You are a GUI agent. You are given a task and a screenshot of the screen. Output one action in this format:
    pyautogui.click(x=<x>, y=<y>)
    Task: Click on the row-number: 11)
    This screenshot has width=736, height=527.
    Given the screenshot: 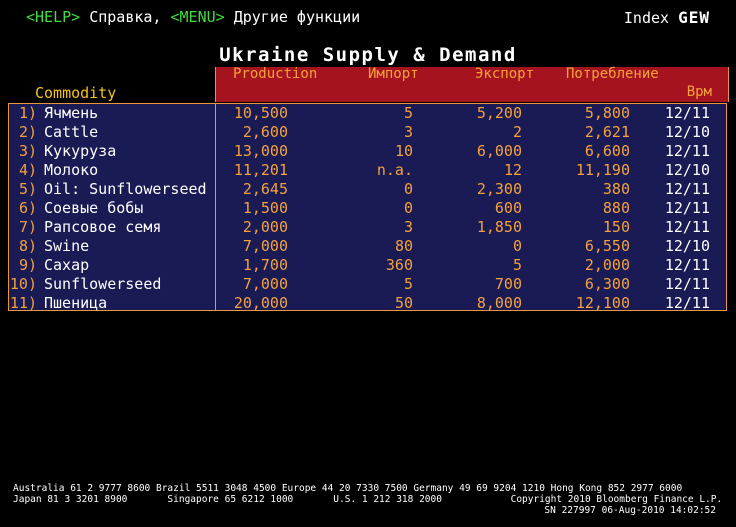 What is the action you would take?
    pyautogui.click(x=23, y=303)
    